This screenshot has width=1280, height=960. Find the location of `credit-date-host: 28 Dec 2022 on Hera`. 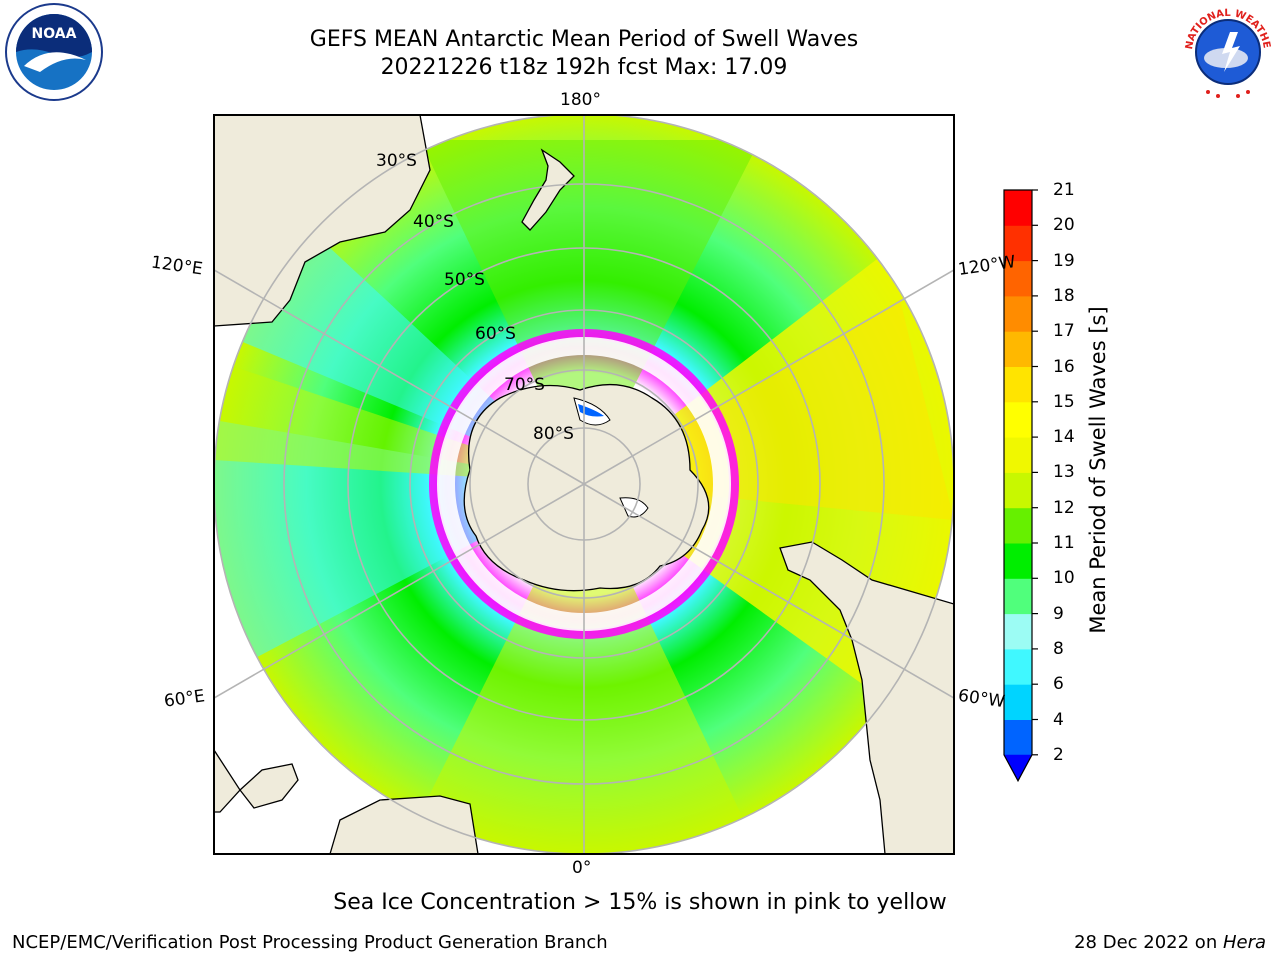

credit-date-host: 28 Dec 2022 on Hera is located at coordinates (1170, 942).